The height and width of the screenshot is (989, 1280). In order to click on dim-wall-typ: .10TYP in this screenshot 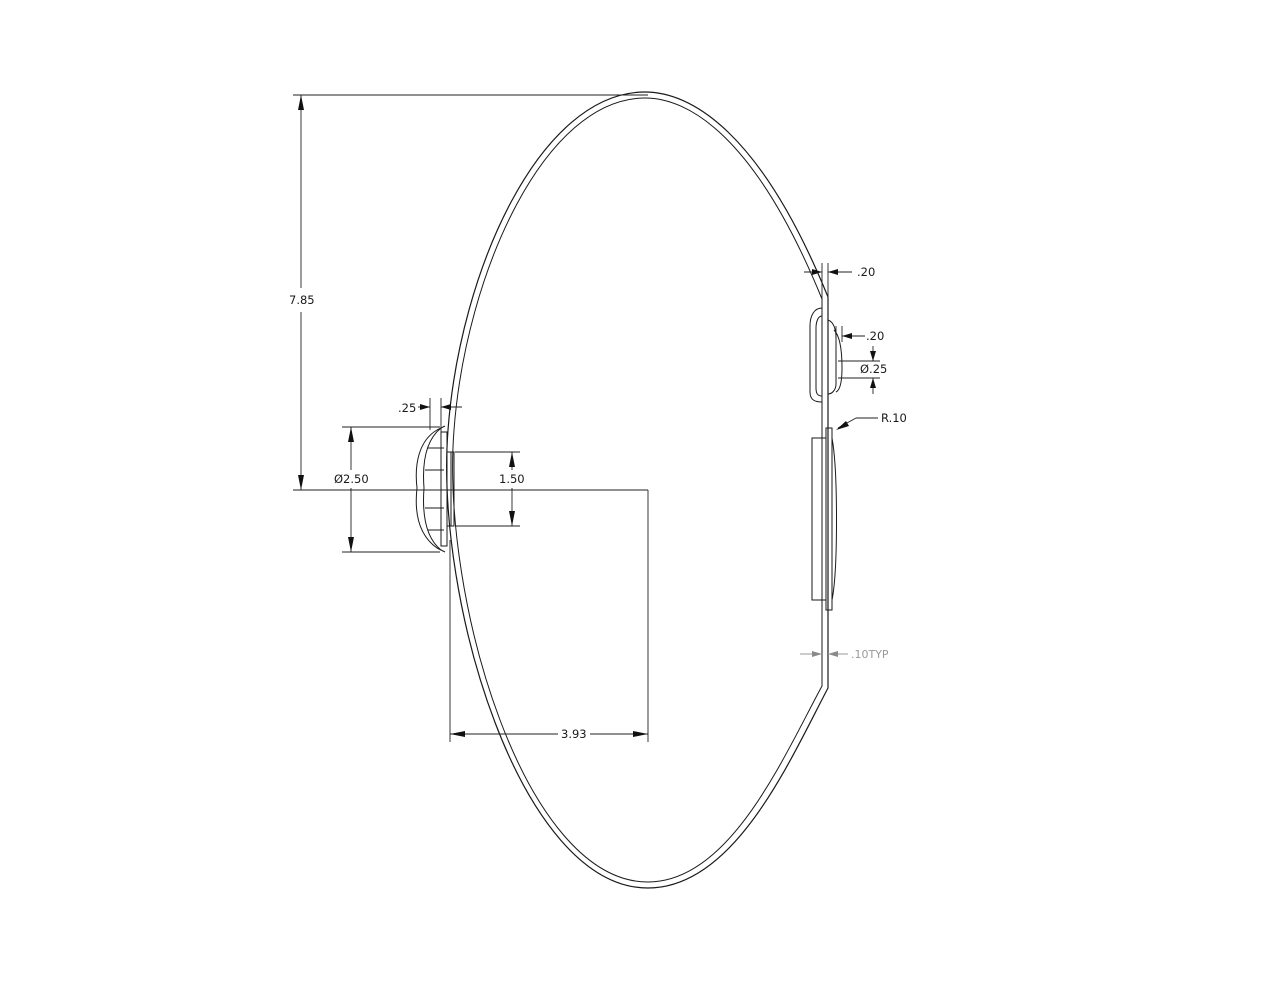, I will do `click(844, 654)`.